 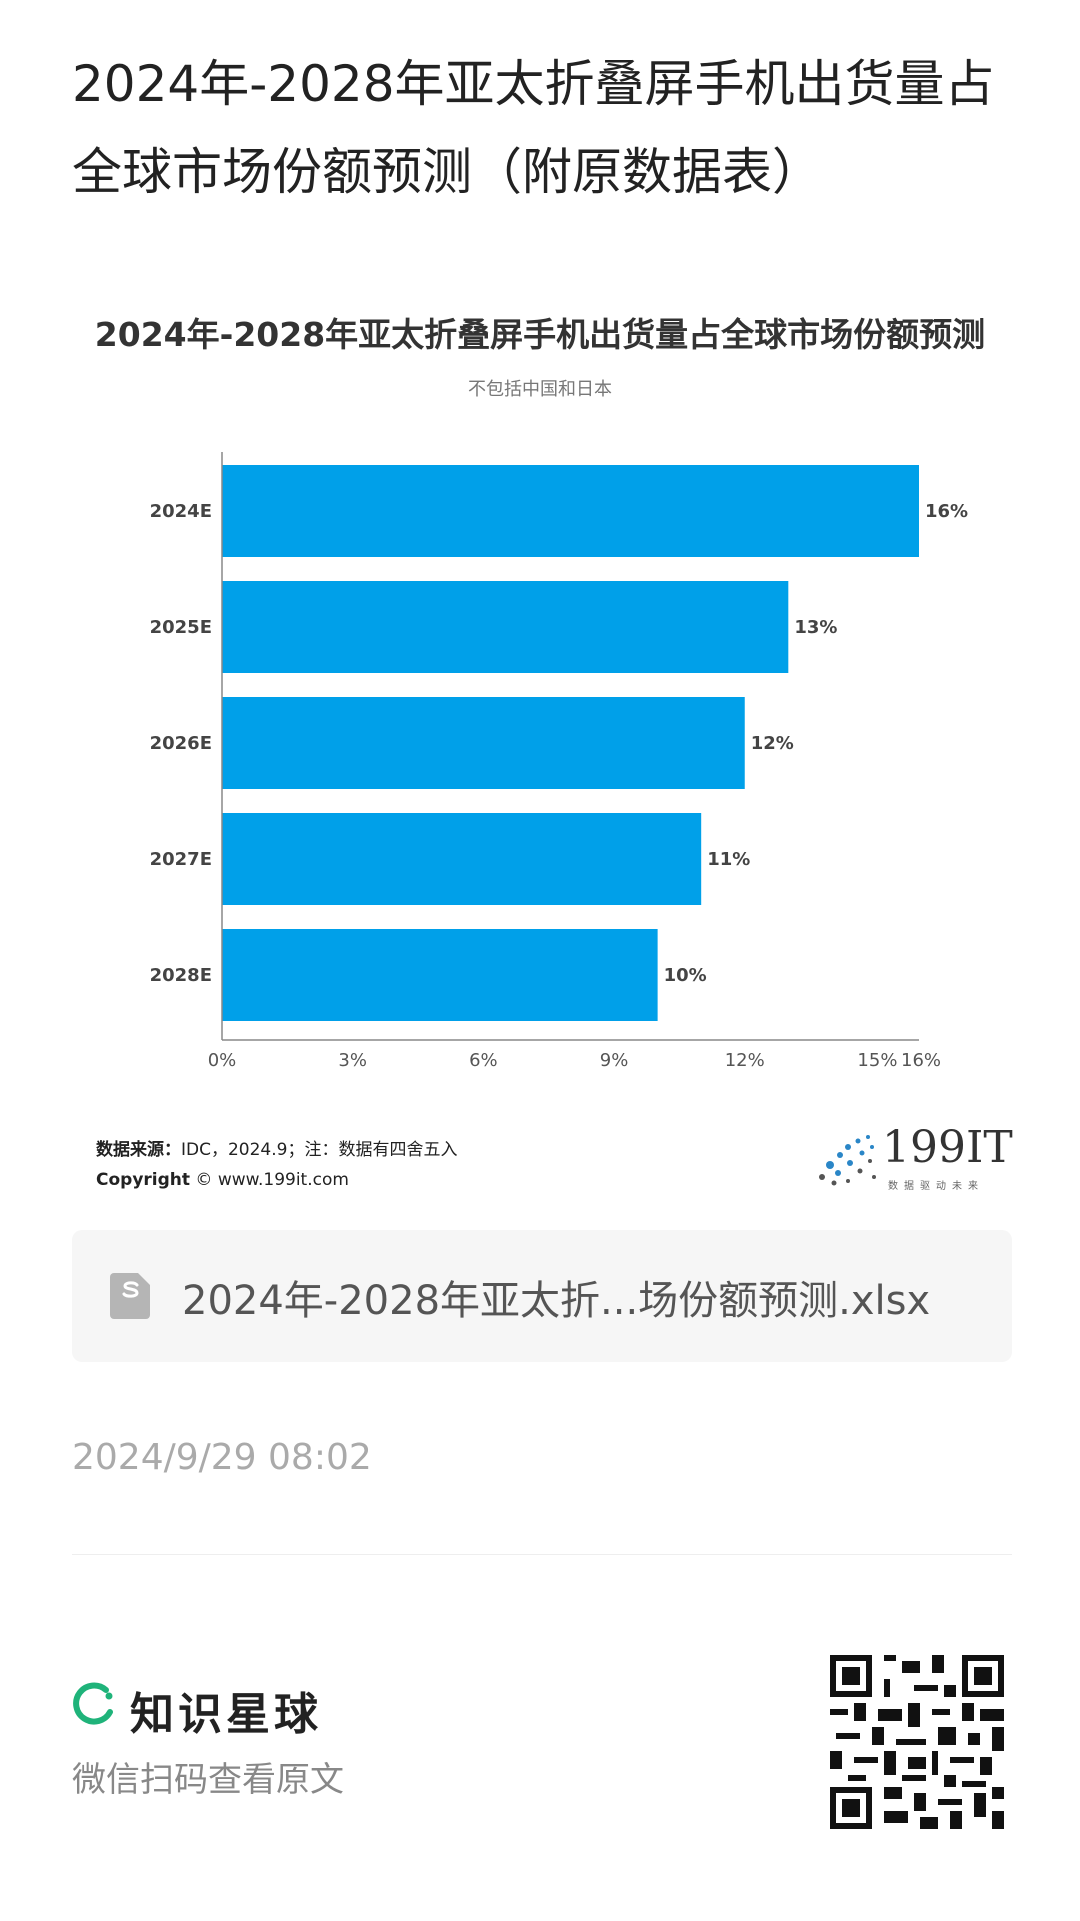 I want to click on source-text: IDC，2024.9；注：数据有四舍五入, so click(x=319, y=1150).